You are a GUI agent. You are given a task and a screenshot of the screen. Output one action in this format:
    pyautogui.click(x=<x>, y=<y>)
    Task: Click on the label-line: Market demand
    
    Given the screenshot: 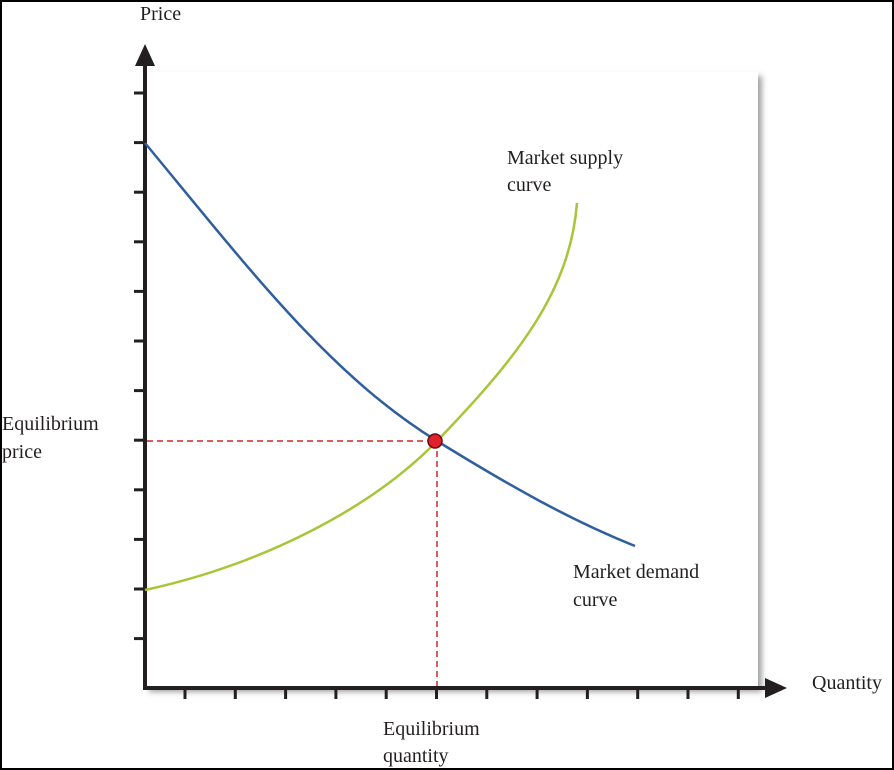 What is the action you would take?
    pyautogui.click(x=636, y=572)
    